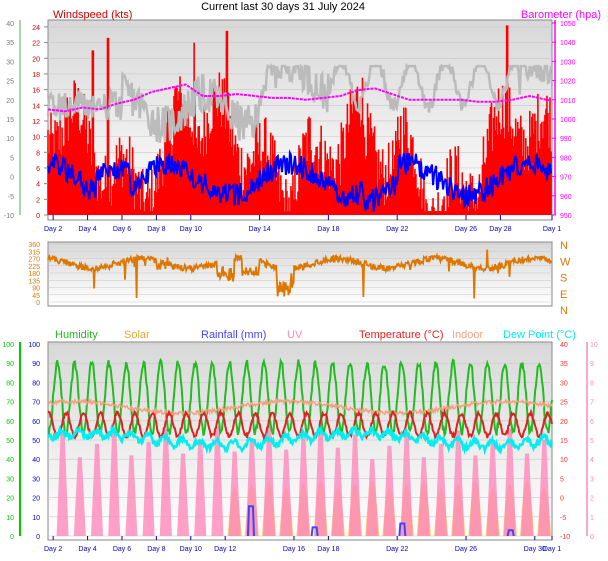  I want to click on rain-outer-tick: 40, so click(10, 460).